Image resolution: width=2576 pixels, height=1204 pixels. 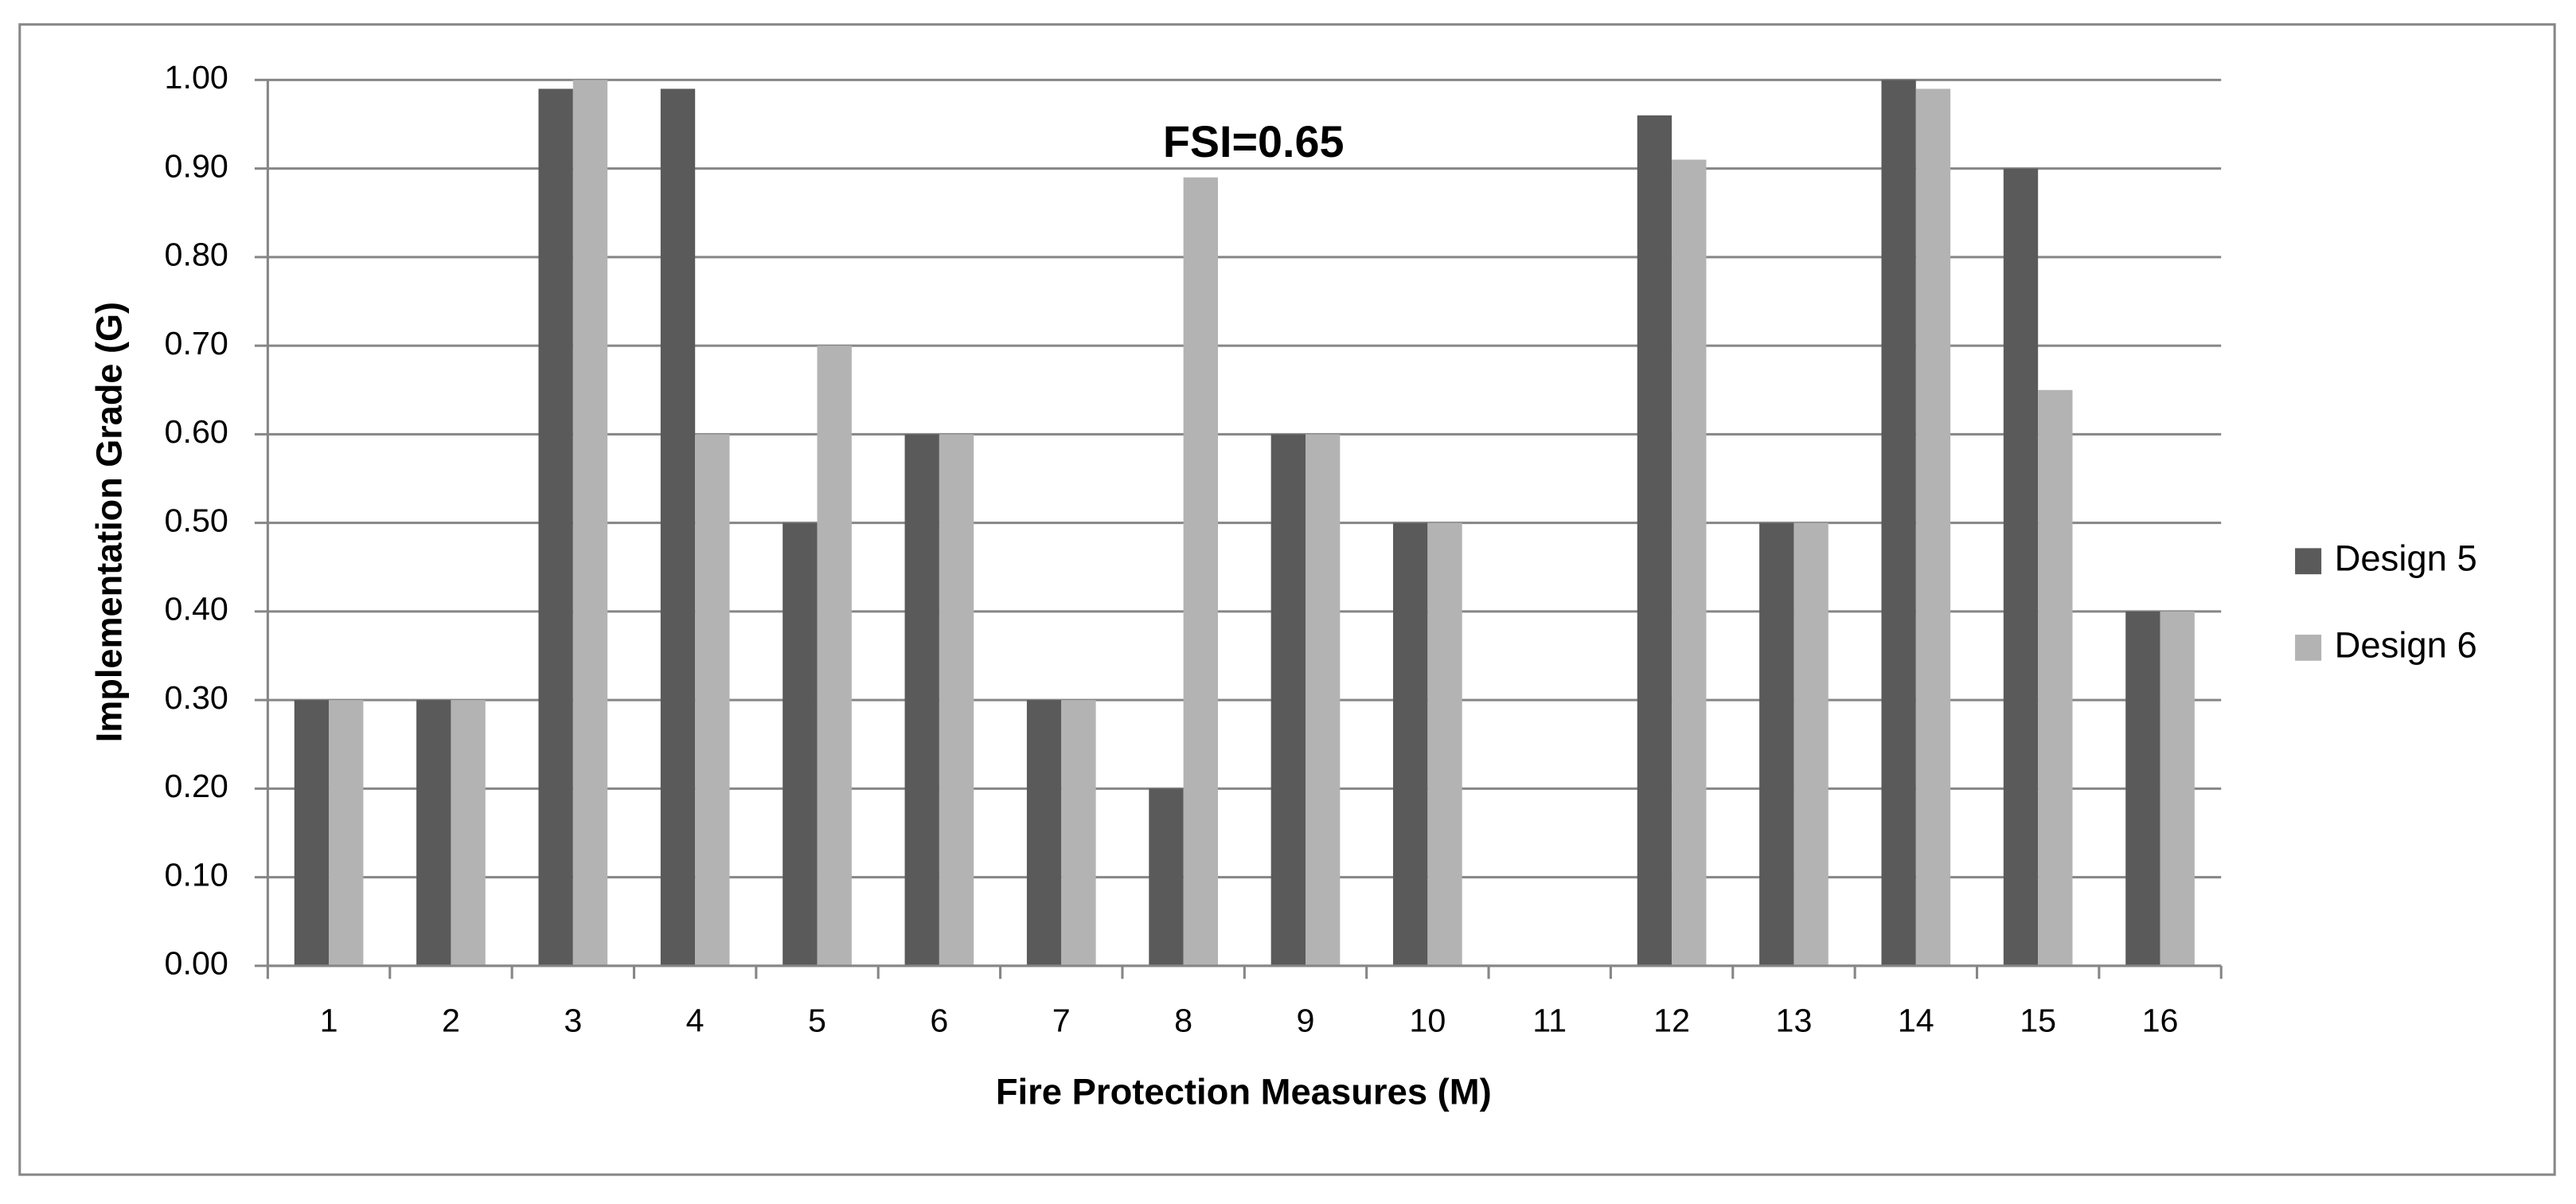 I want to click on y-tick-label: 1.00, so click(x=196, y=77).